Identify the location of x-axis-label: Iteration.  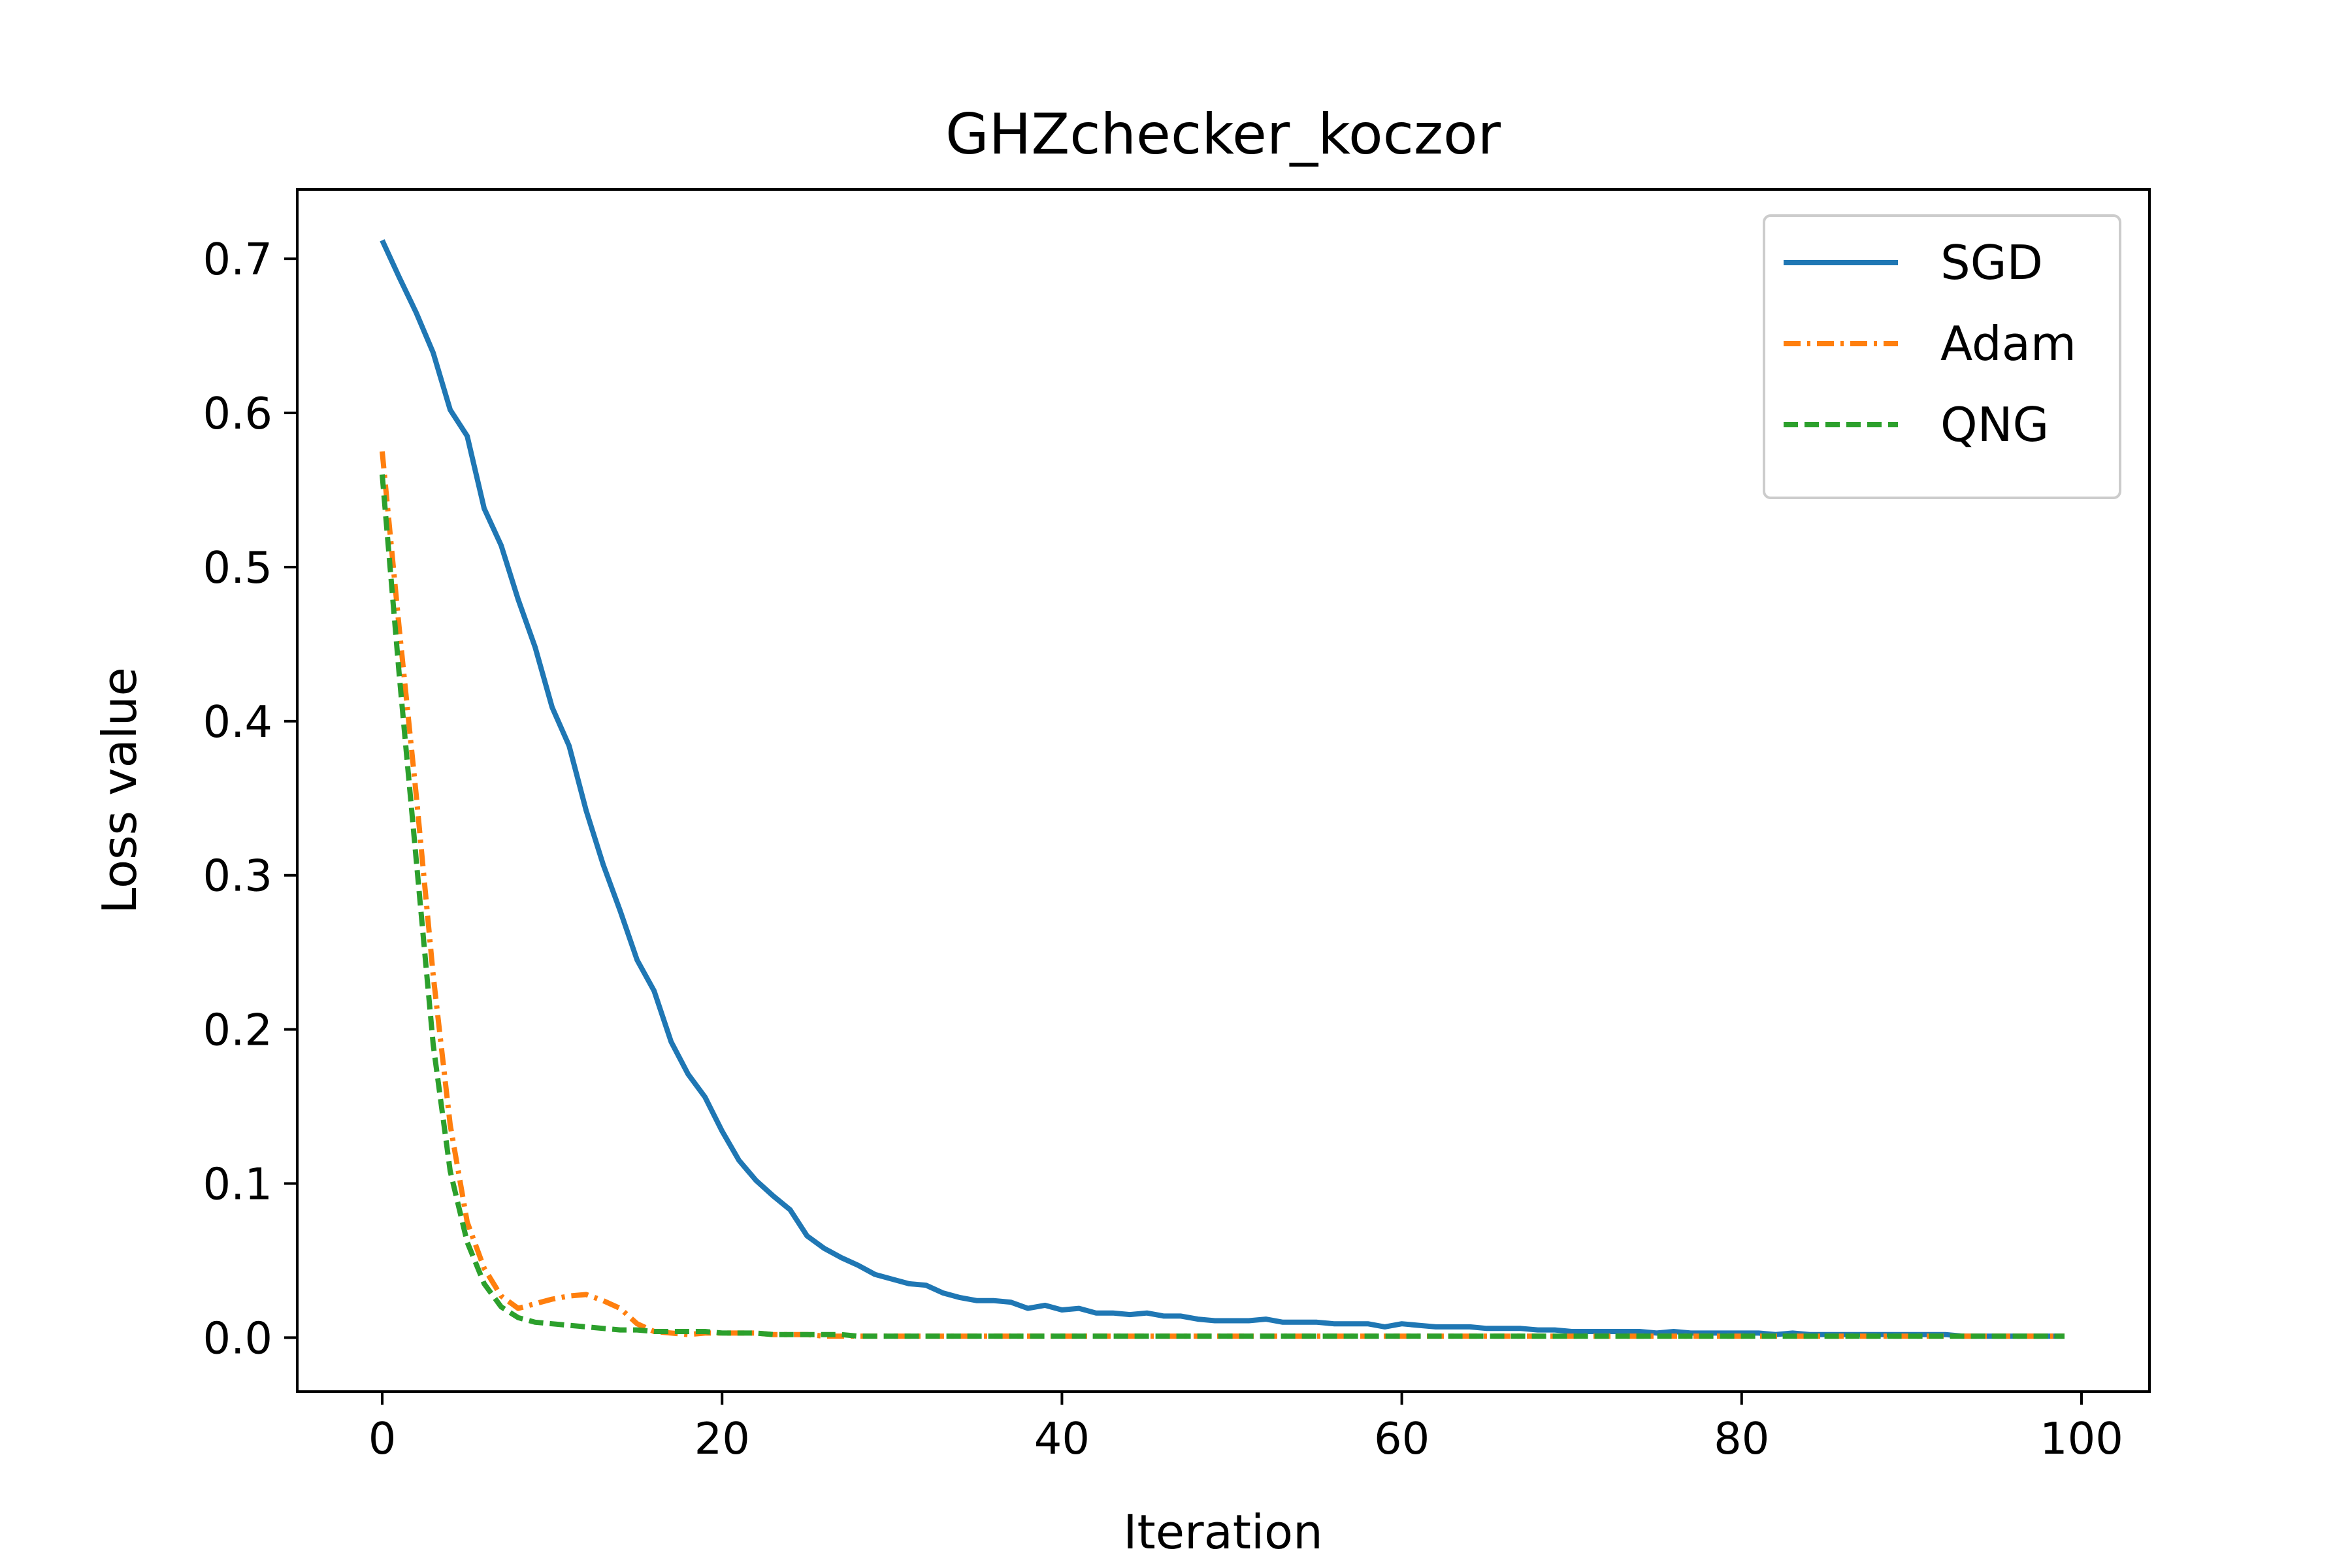
(1222, 1532).